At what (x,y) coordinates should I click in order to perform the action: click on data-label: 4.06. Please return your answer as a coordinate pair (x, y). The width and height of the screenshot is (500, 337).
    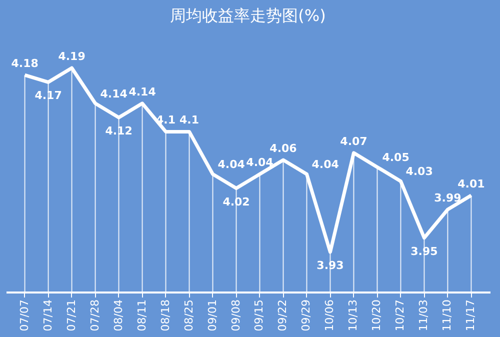
    Looking at the image, I should click on (284, 148).